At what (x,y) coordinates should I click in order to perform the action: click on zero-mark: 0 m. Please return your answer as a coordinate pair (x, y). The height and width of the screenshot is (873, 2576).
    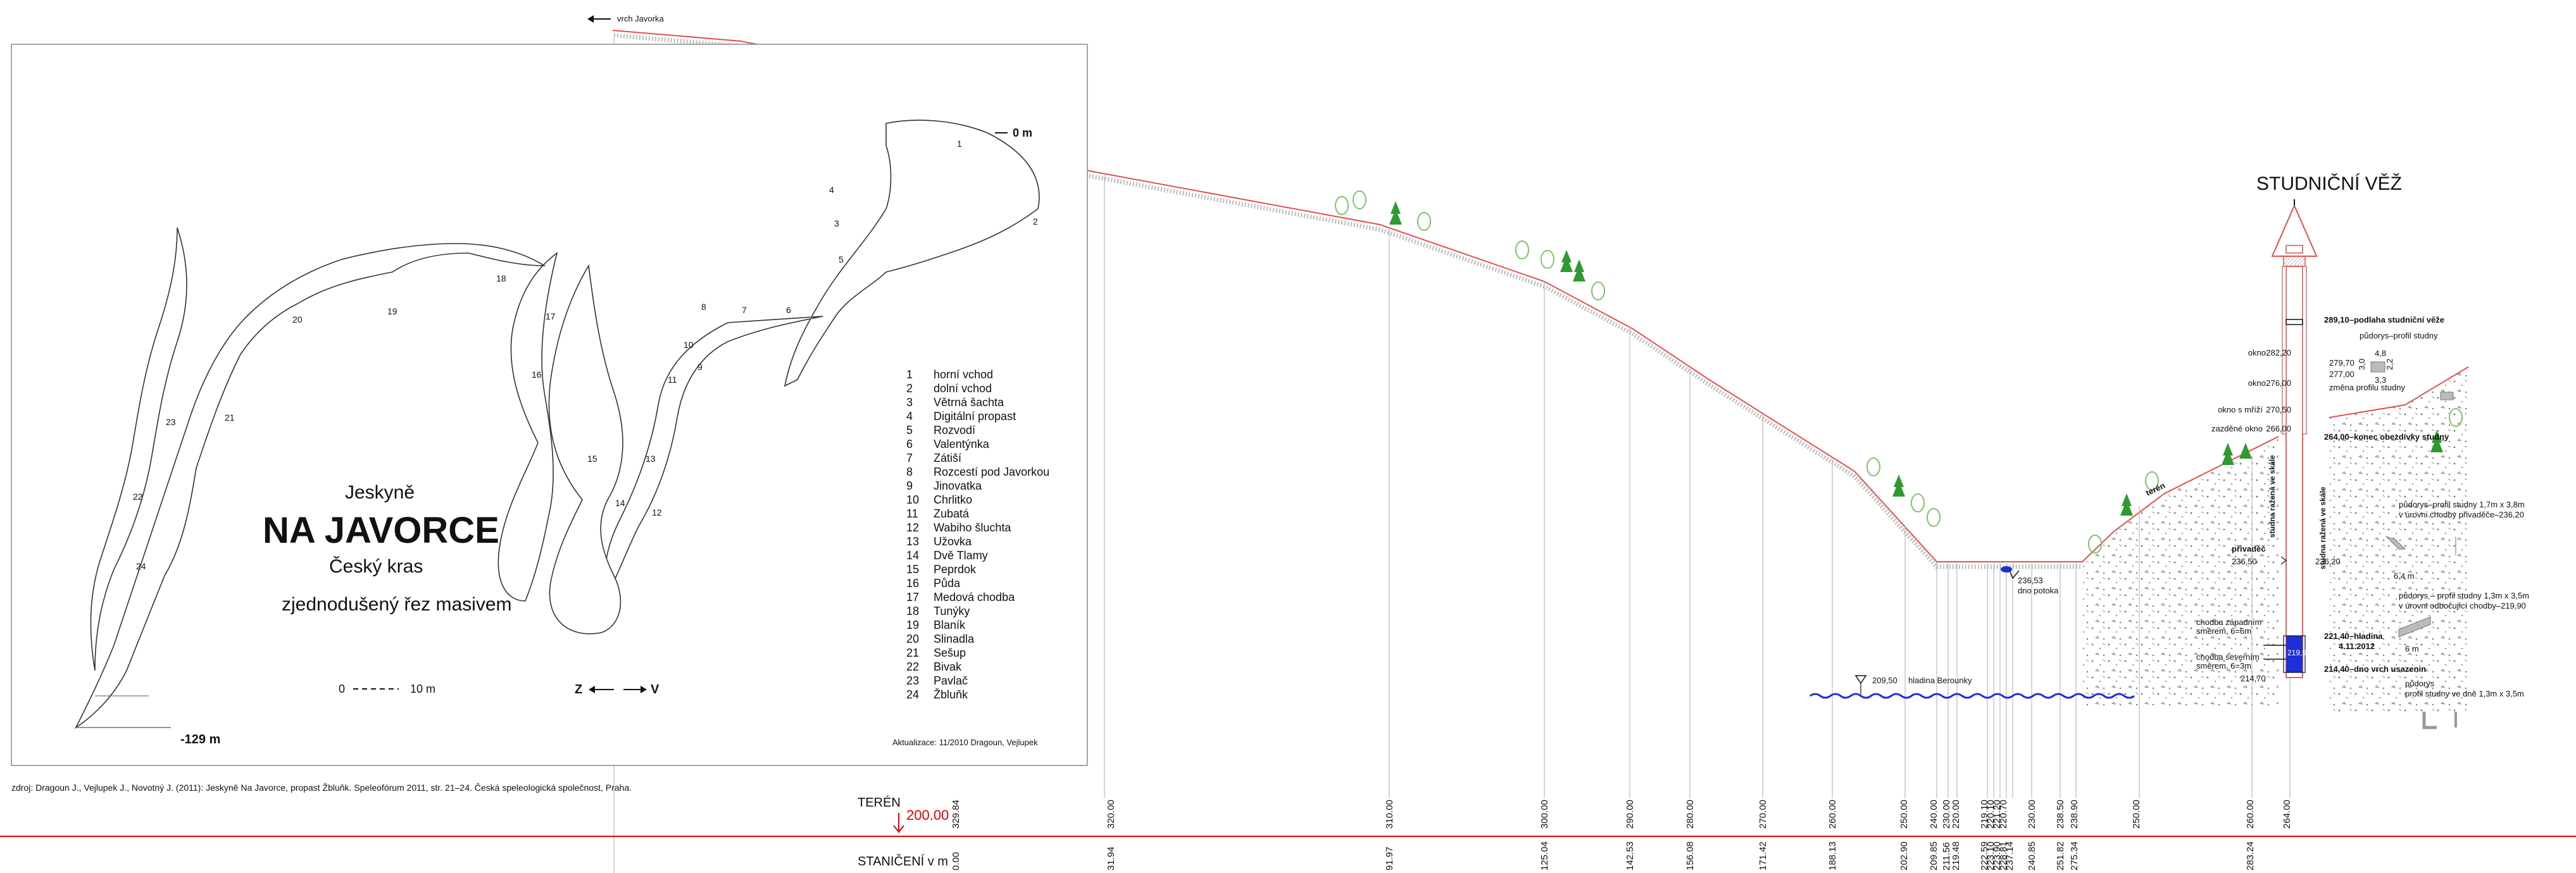
    Looking at the image, I should click on (1013, 133).